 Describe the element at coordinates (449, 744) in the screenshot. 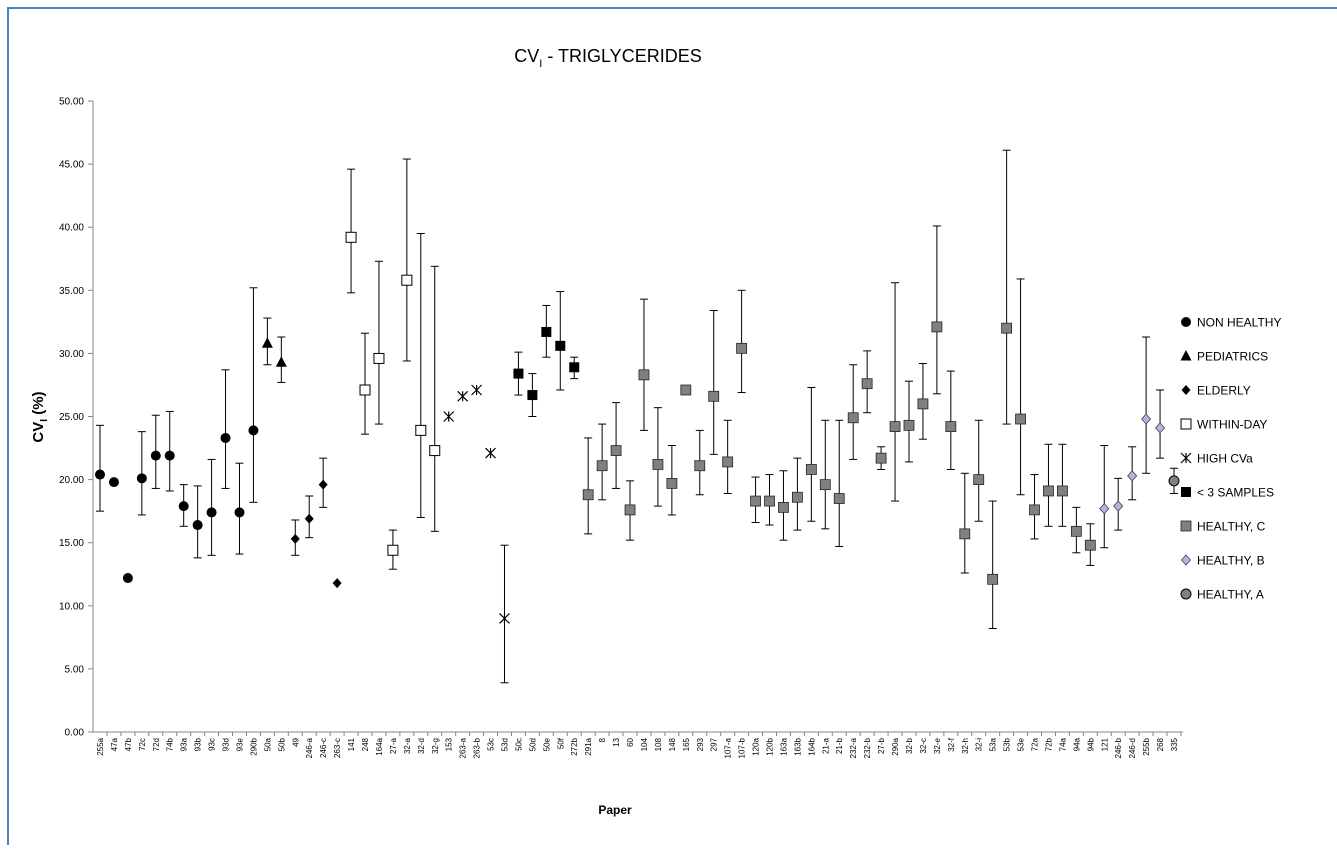

I see `x-tick-label: 153` at that location.